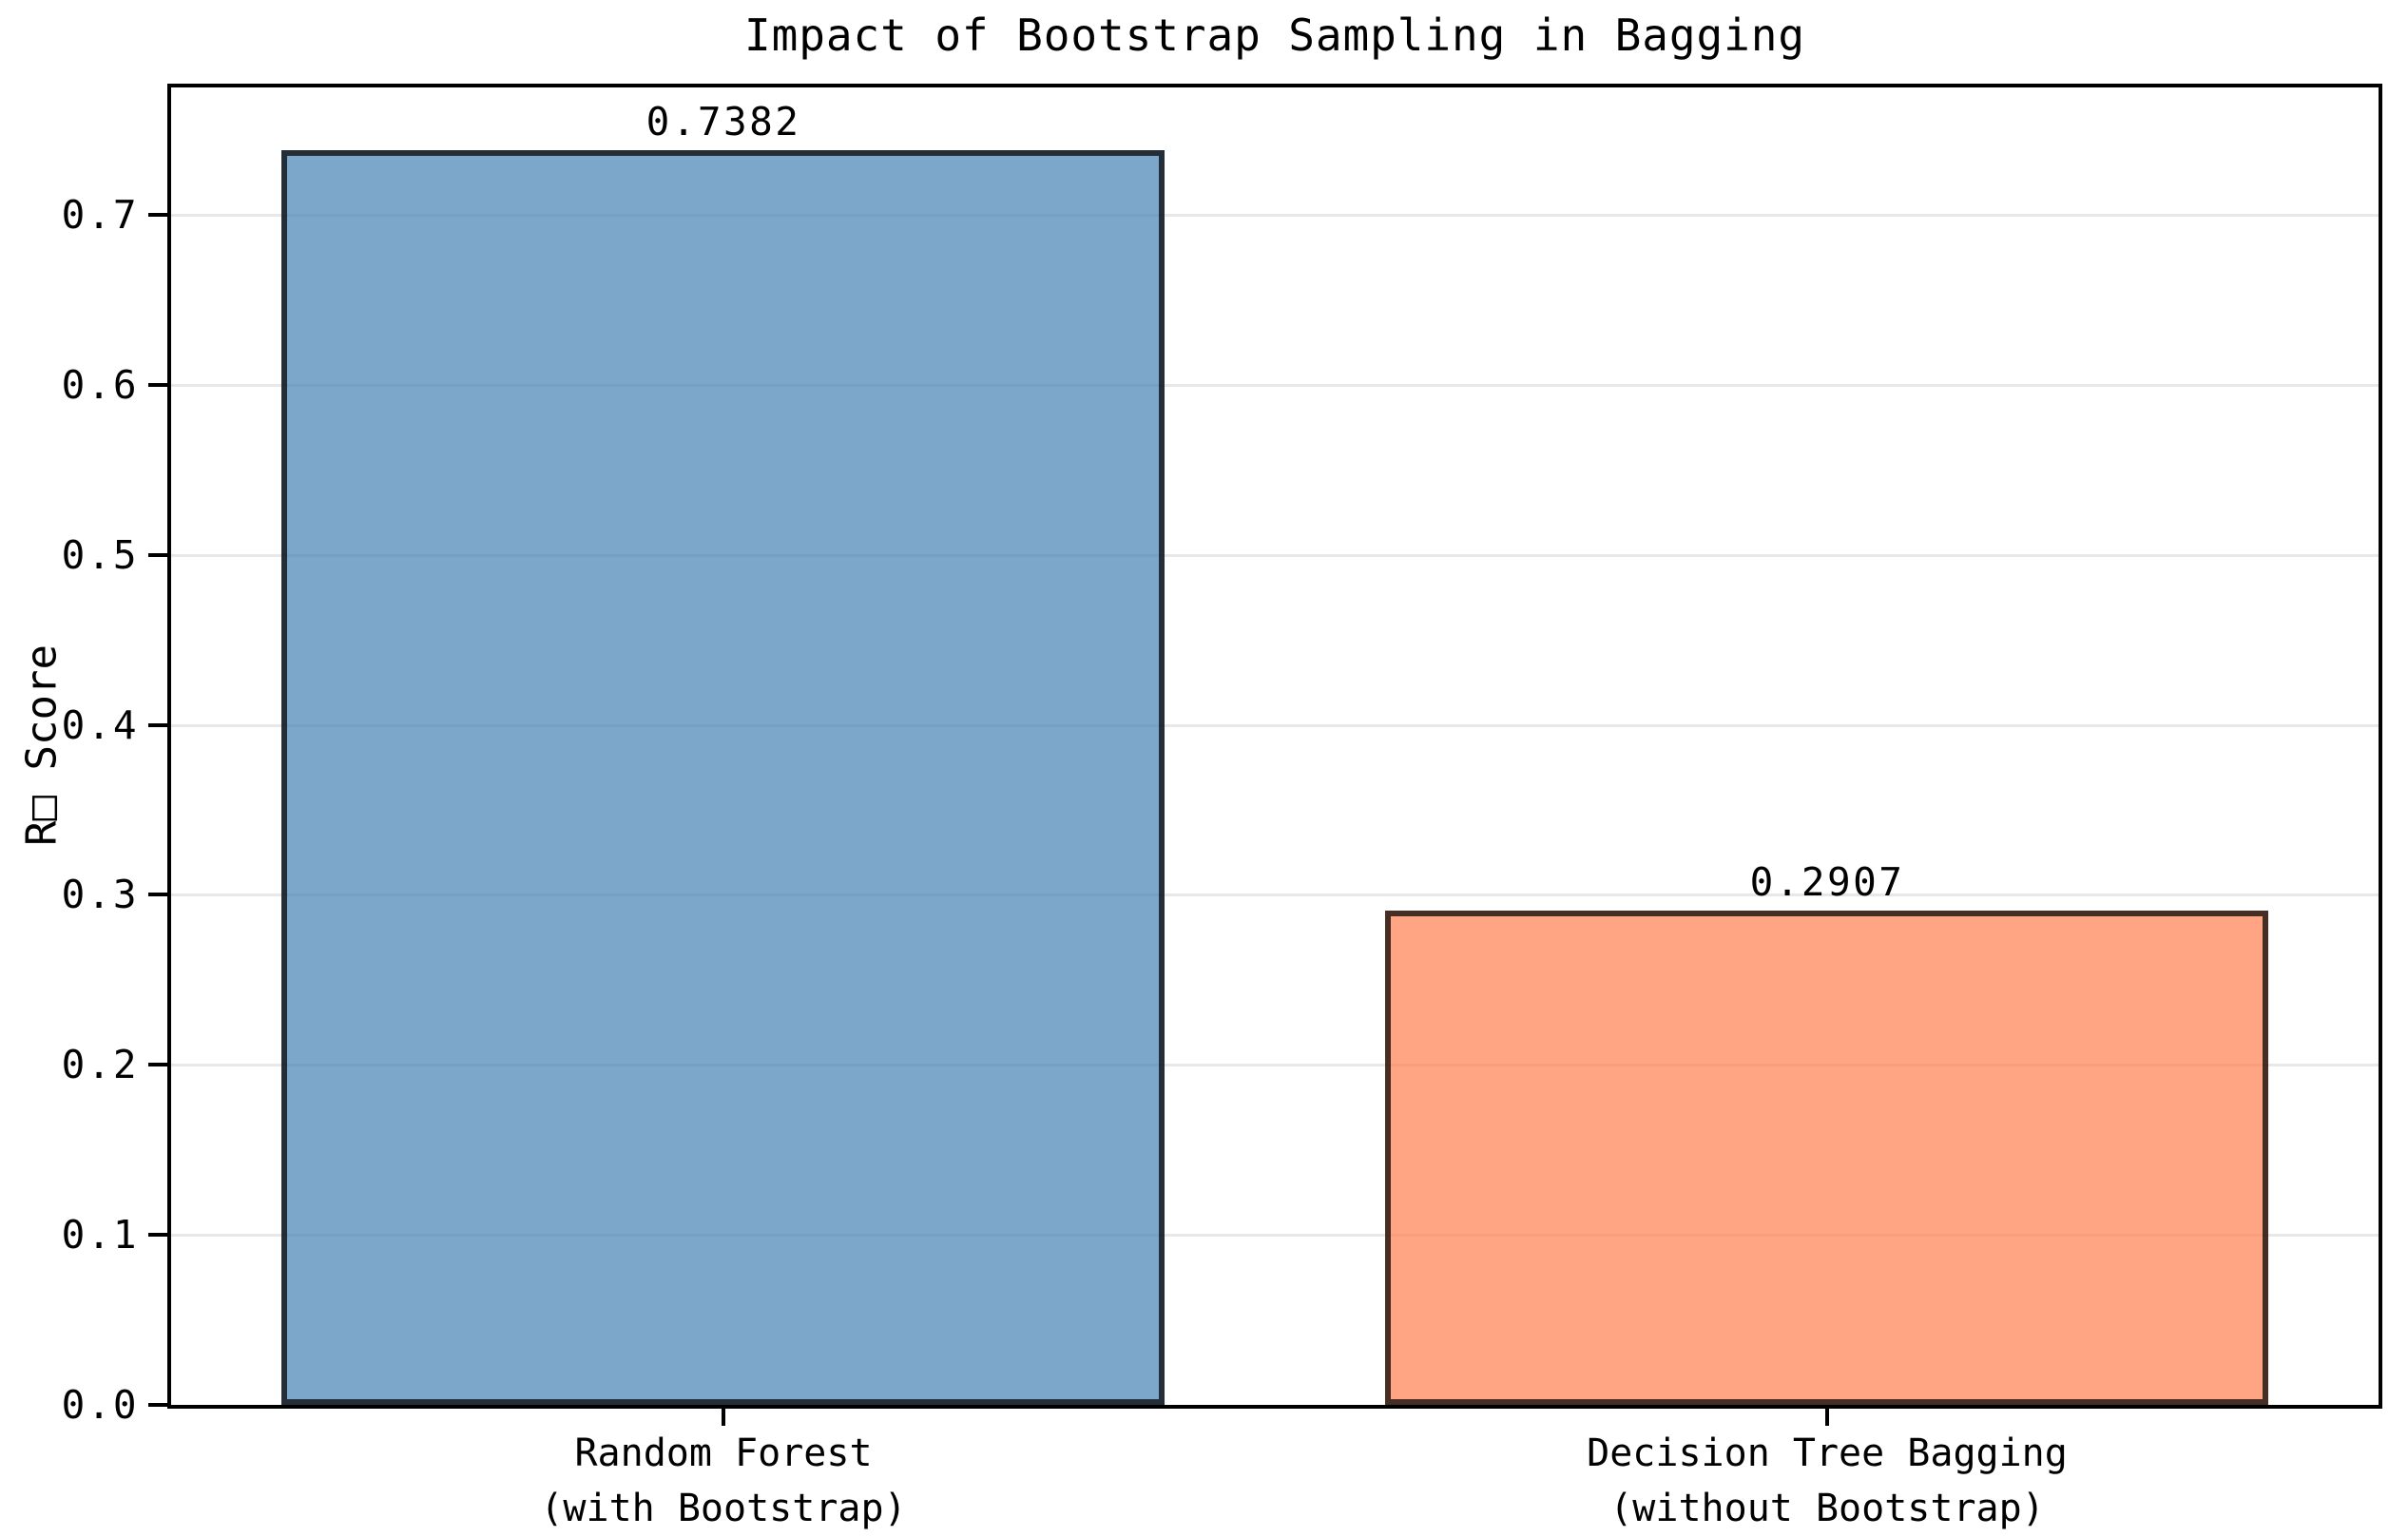 The height and width of the screenshot is (1537, 2408). Describe the element at coordinates (723, 1481) in the screenshot. I see `x-tick-label: Random Forest (with Bootstrap)` at that location.